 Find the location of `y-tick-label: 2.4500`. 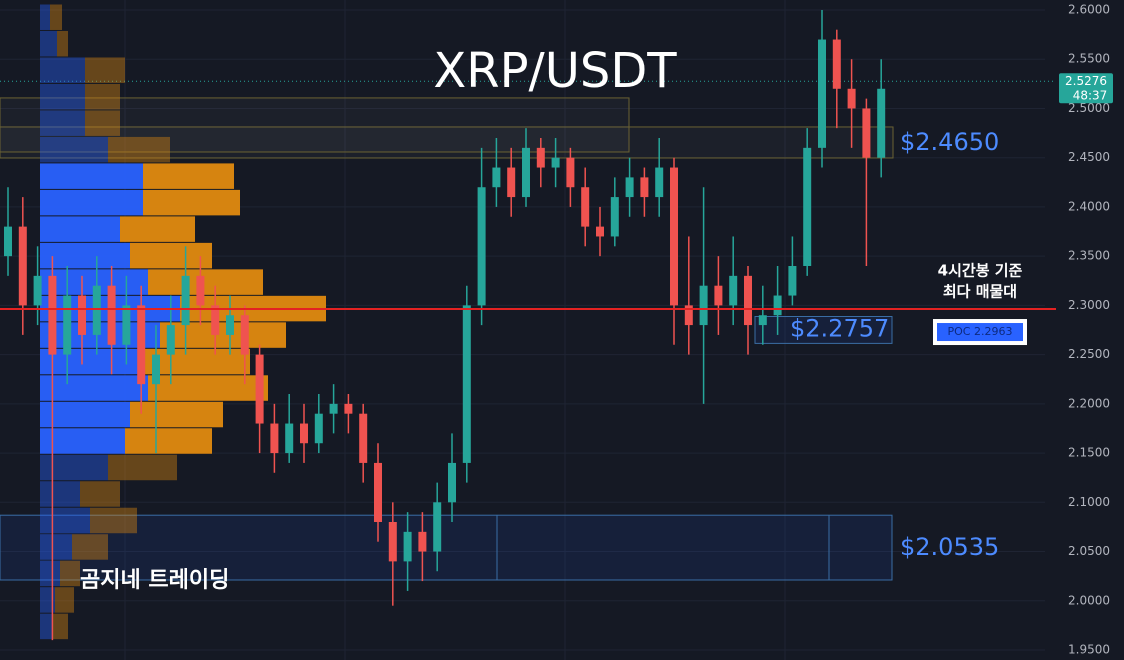

y-tick-label: 2.4500 is located at coordinates (1089, 157).